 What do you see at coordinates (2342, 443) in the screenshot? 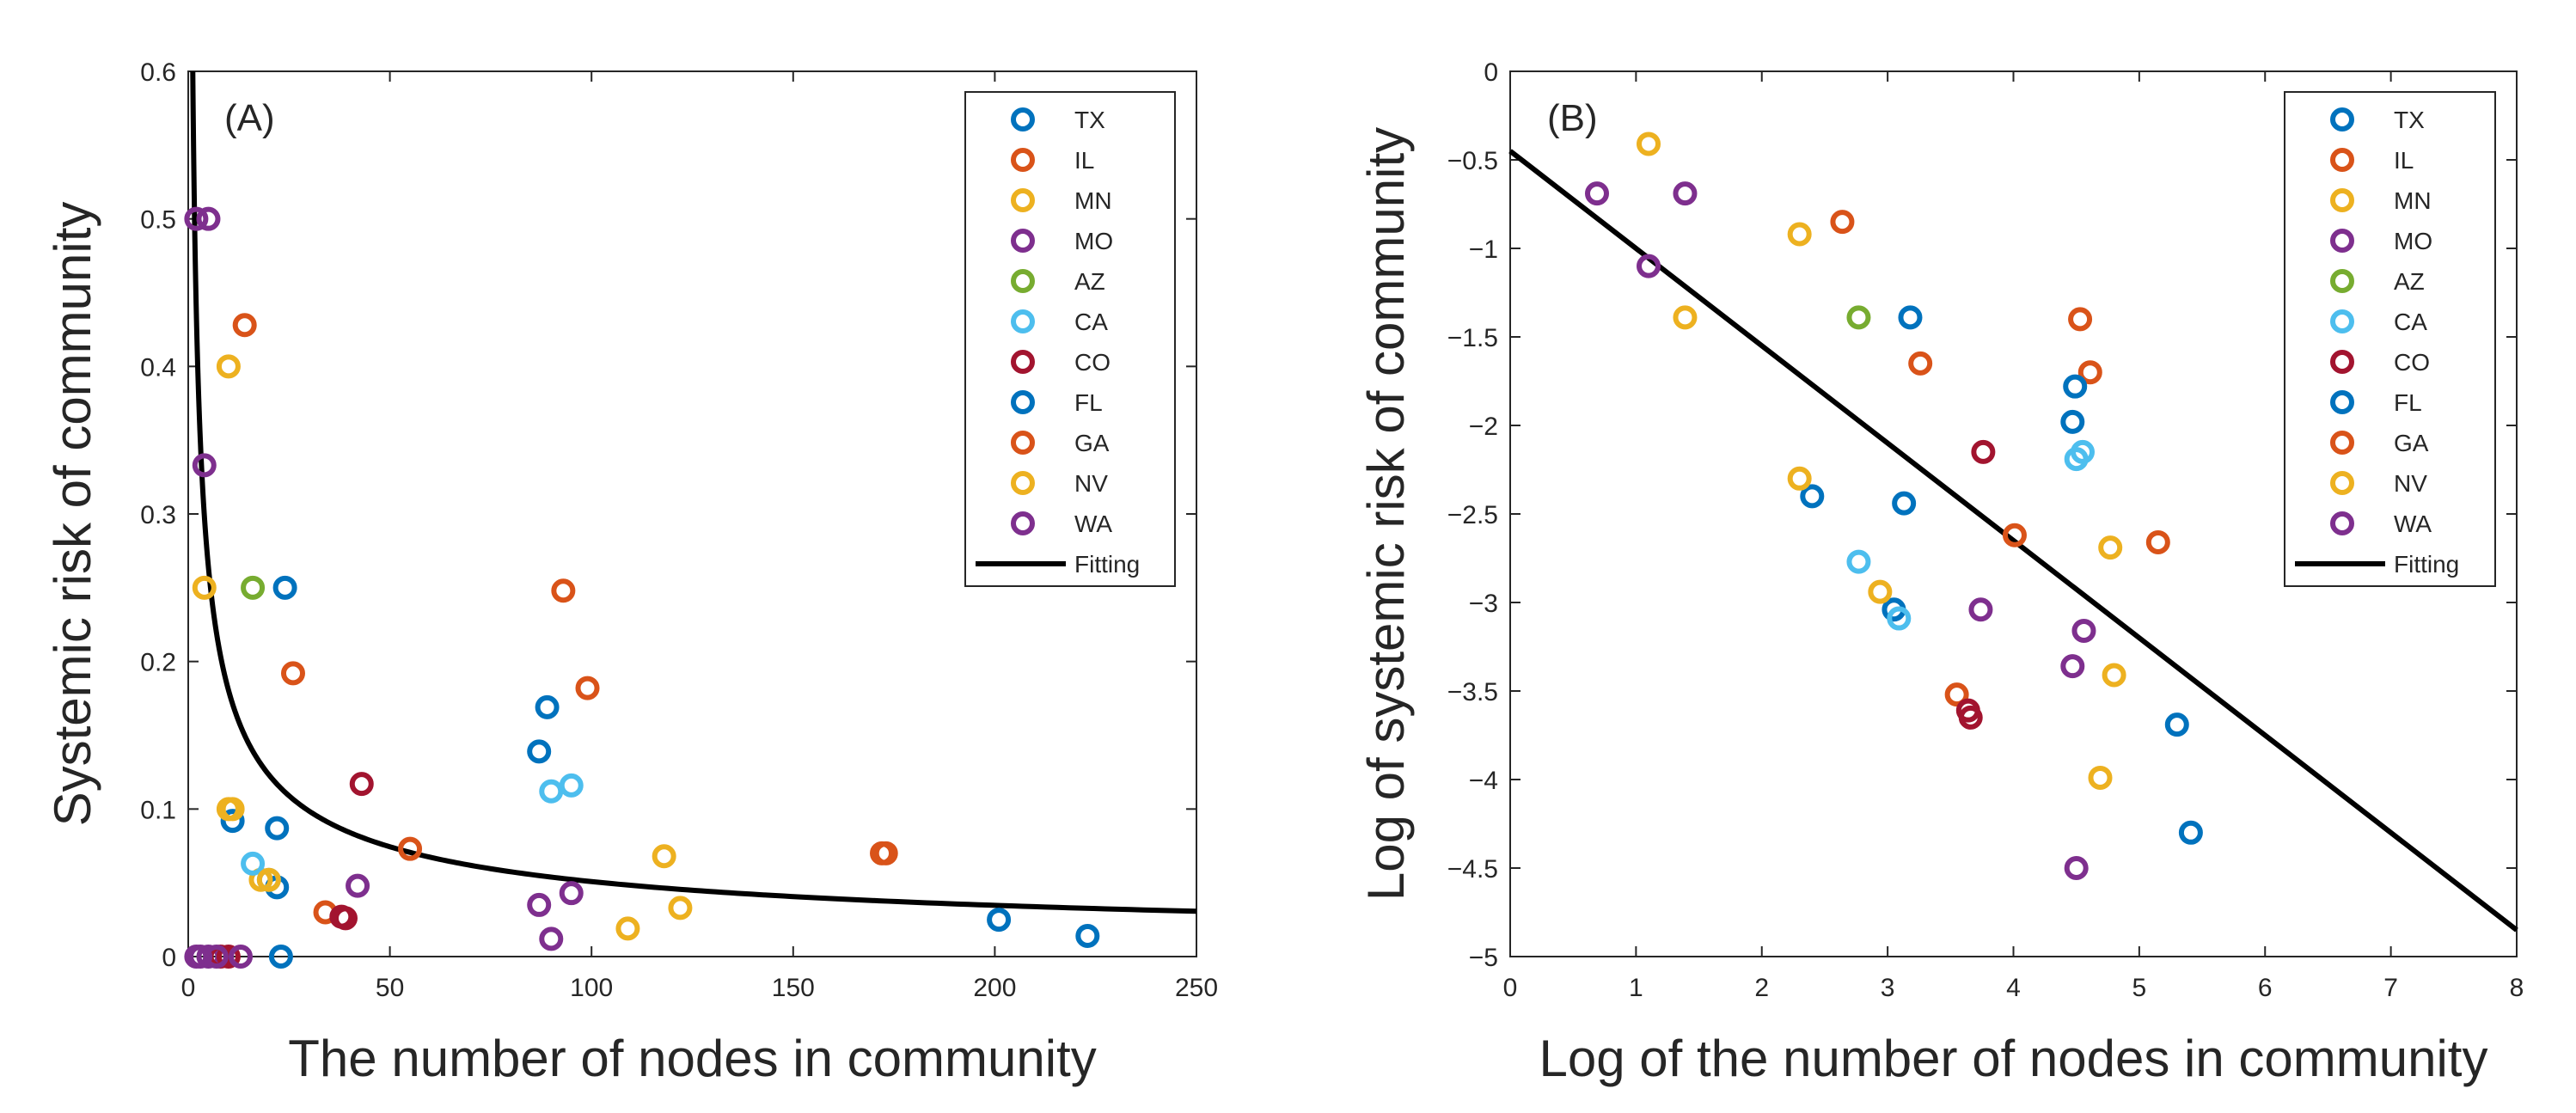
I see `legend-marker-ga` at bounding box center [2342, 443].